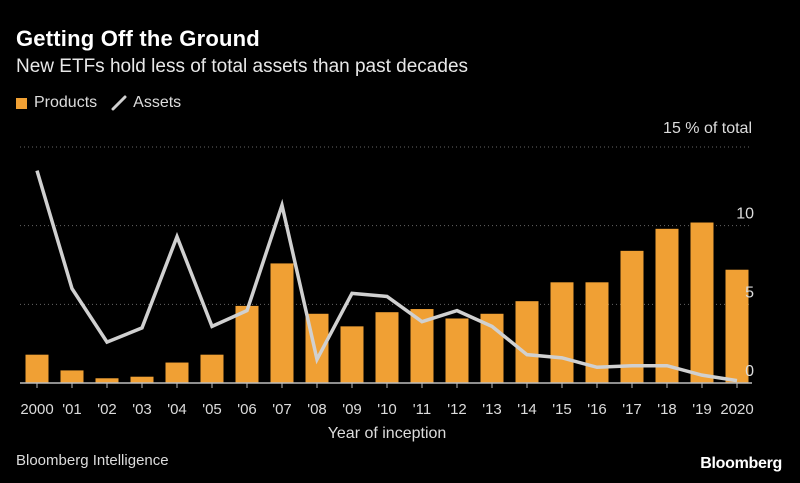 The width and height of the screenshot is (800, 483). Describe the element at coordinates (745, 214) in the screenshot. I see `y-tick-label: 10` at that location.